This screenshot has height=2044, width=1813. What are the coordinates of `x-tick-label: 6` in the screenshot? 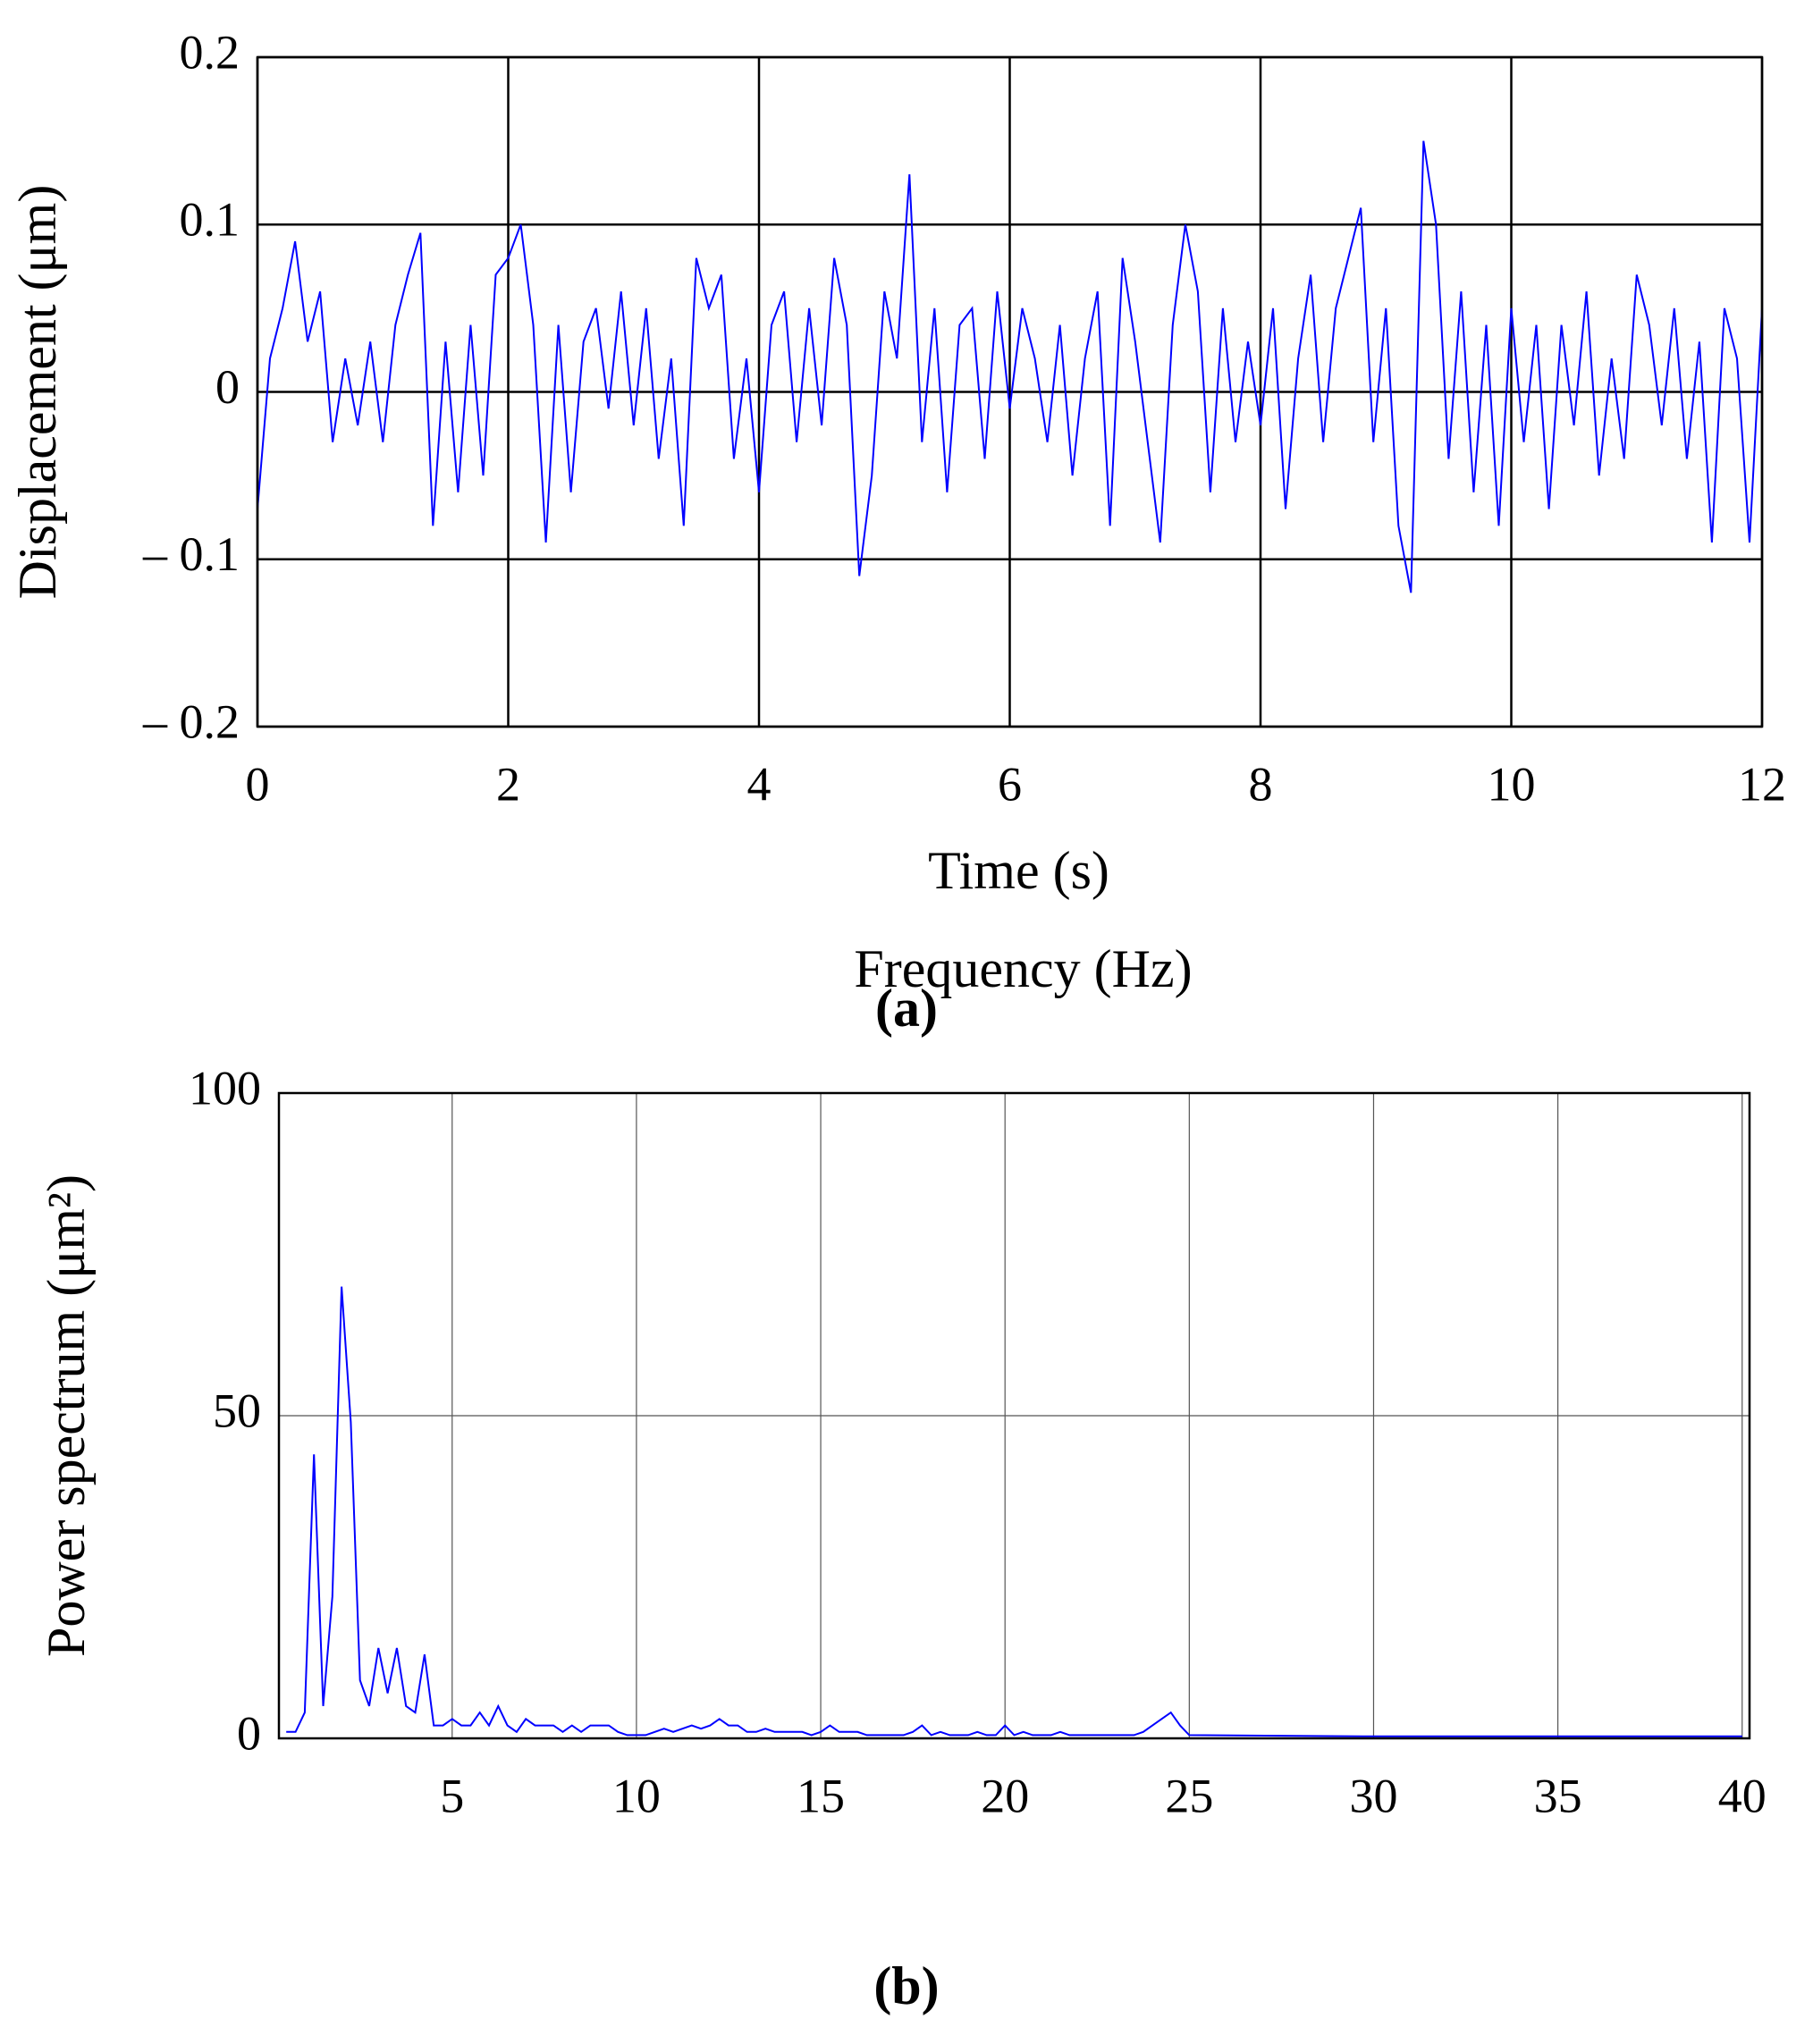 It's located at (1010, 784).